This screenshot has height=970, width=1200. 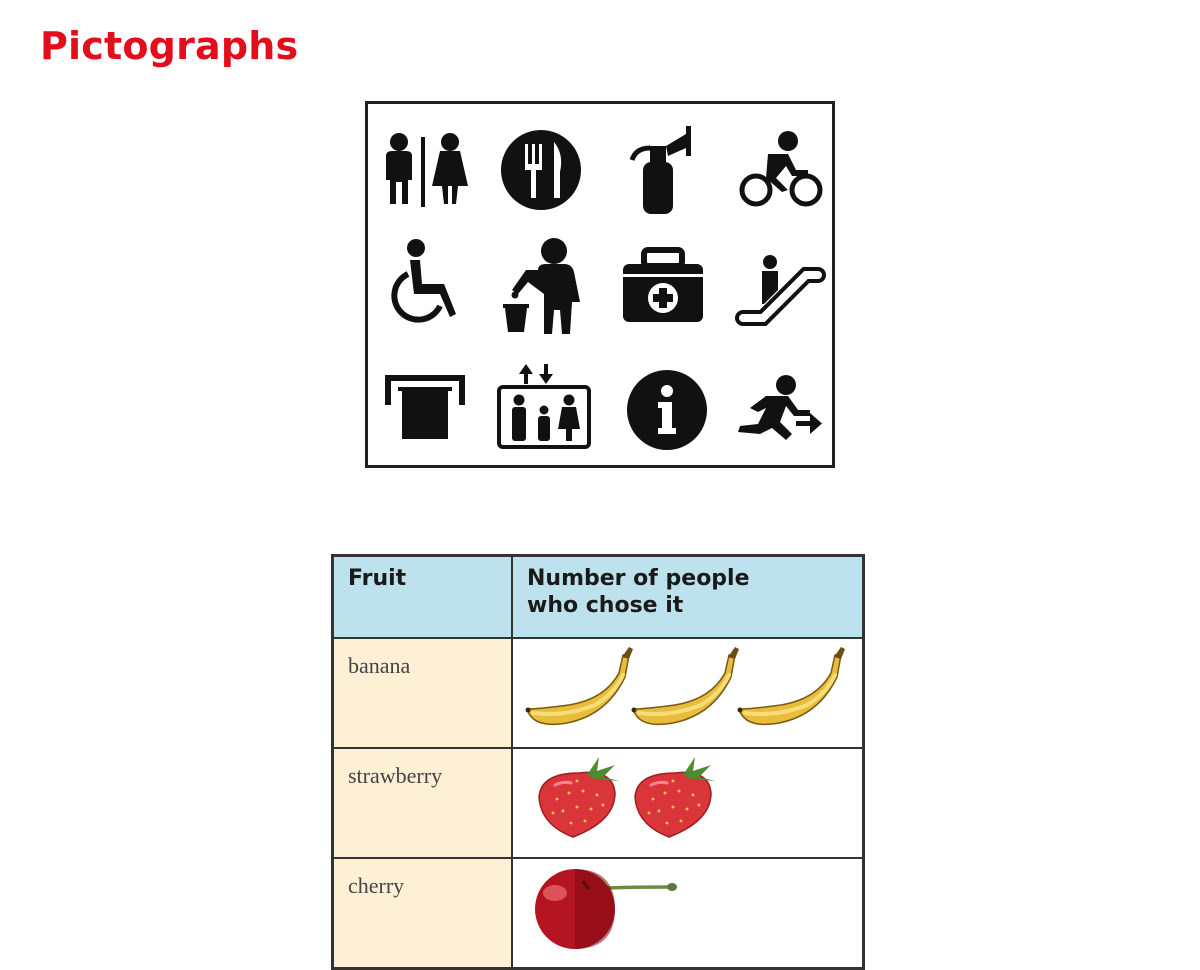 What do you see at coordinates (541, 286) in the screenshot?
I see `trash-disposal-icon` at bounding box center [541, 286].